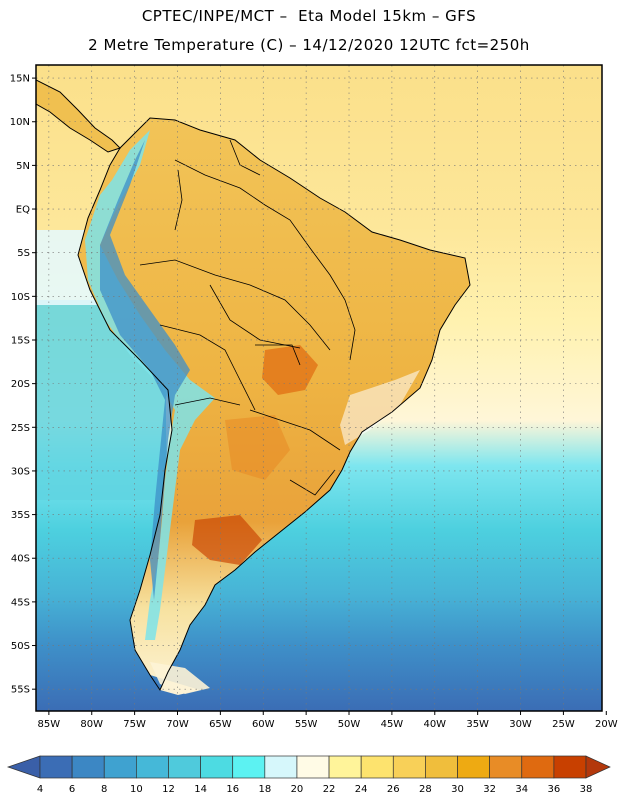 The image size is (618, 800). I want to click on colorbar-label: 24, so click(361, 789).